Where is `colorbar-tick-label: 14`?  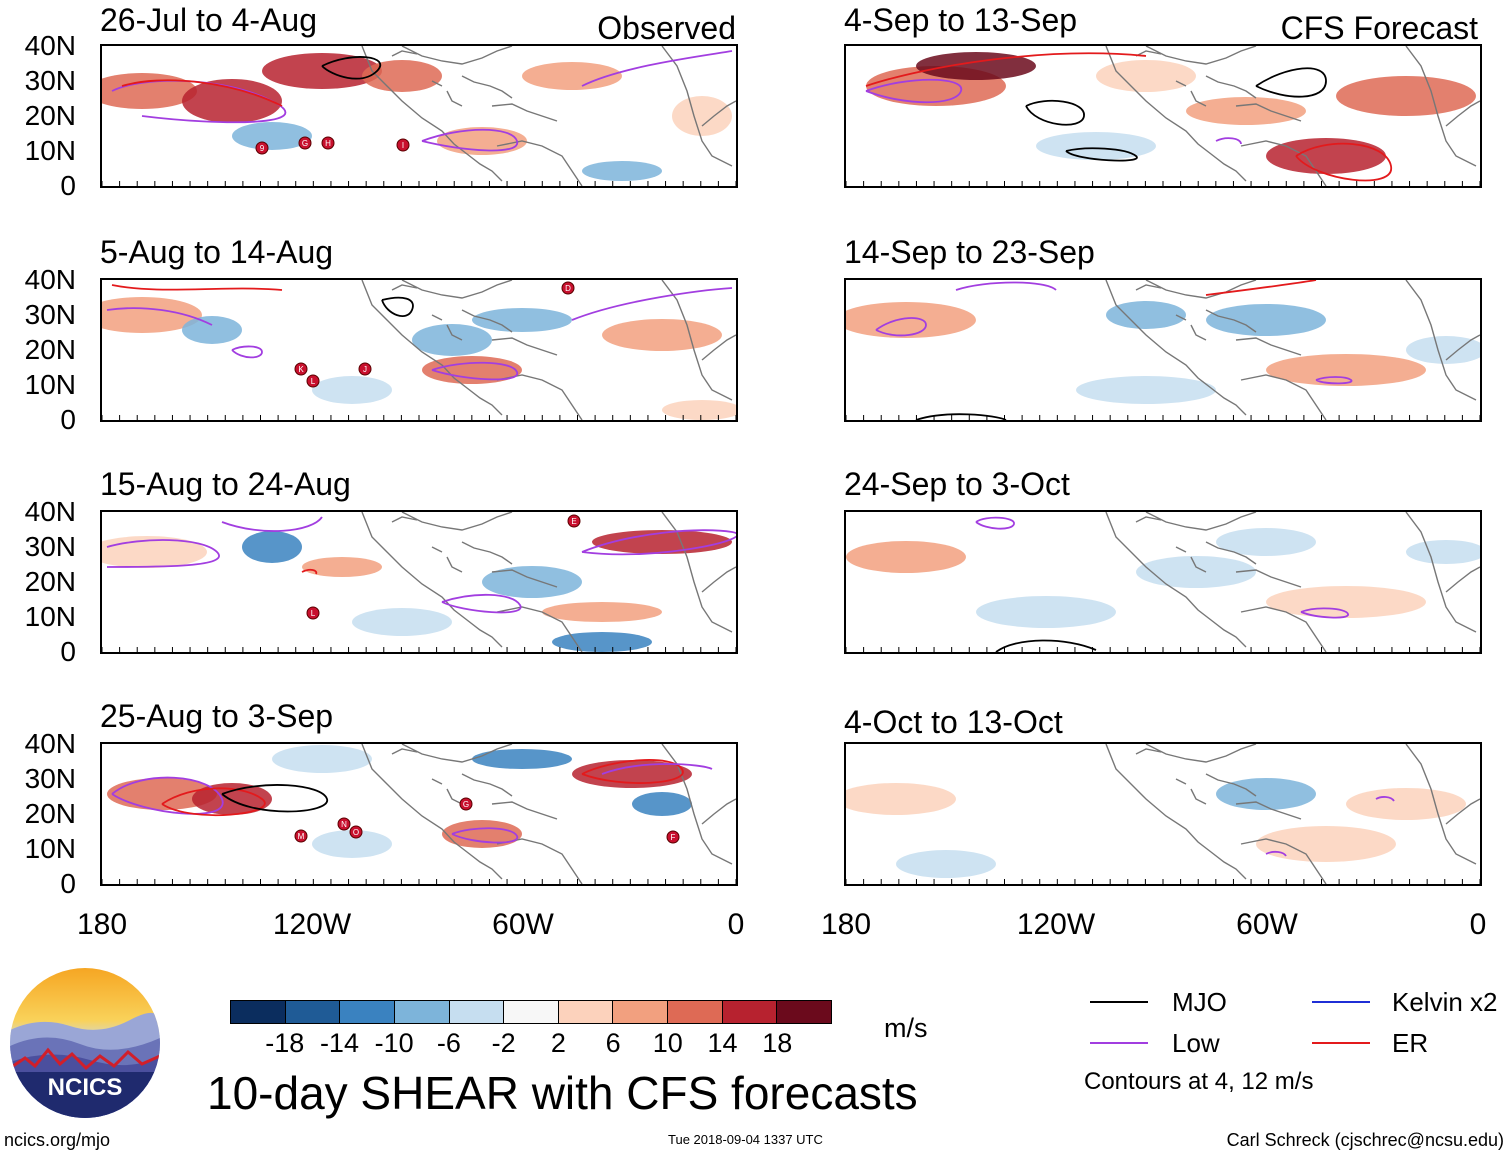
colorbar-tick-label: 14 is located at coordinates (722, 1043).